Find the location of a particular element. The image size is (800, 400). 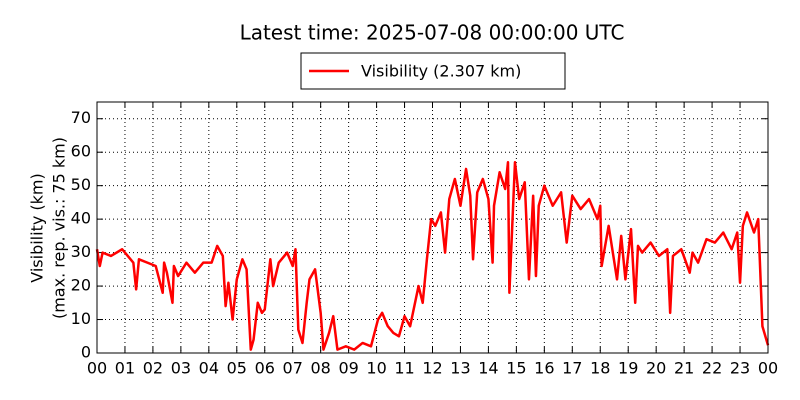

x-tick-label: 19 is located at coordinates (628, 368).